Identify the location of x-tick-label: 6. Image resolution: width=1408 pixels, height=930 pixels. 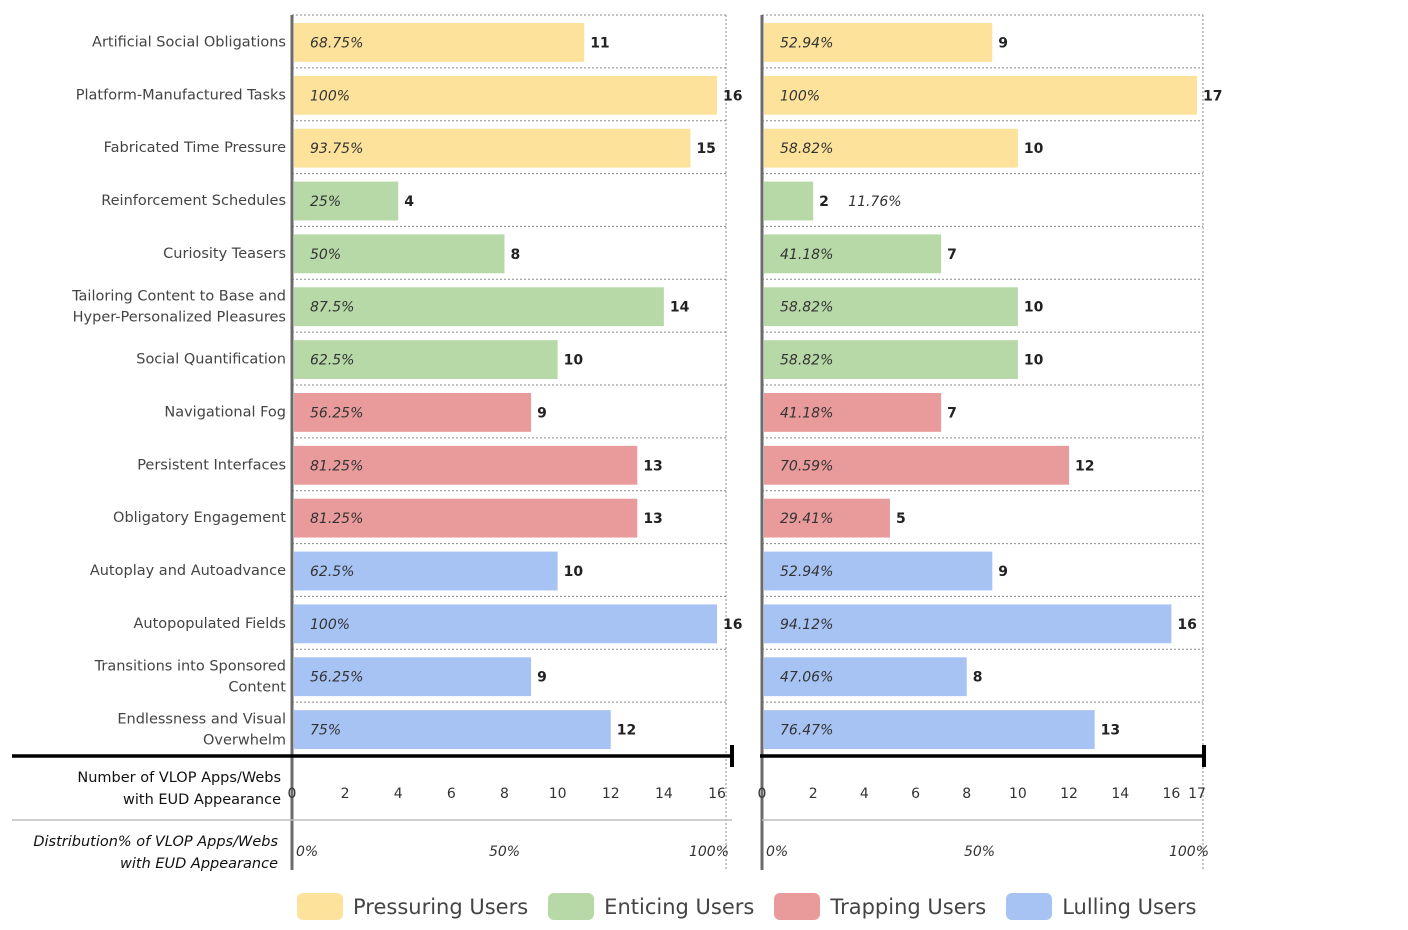
(451, 794).